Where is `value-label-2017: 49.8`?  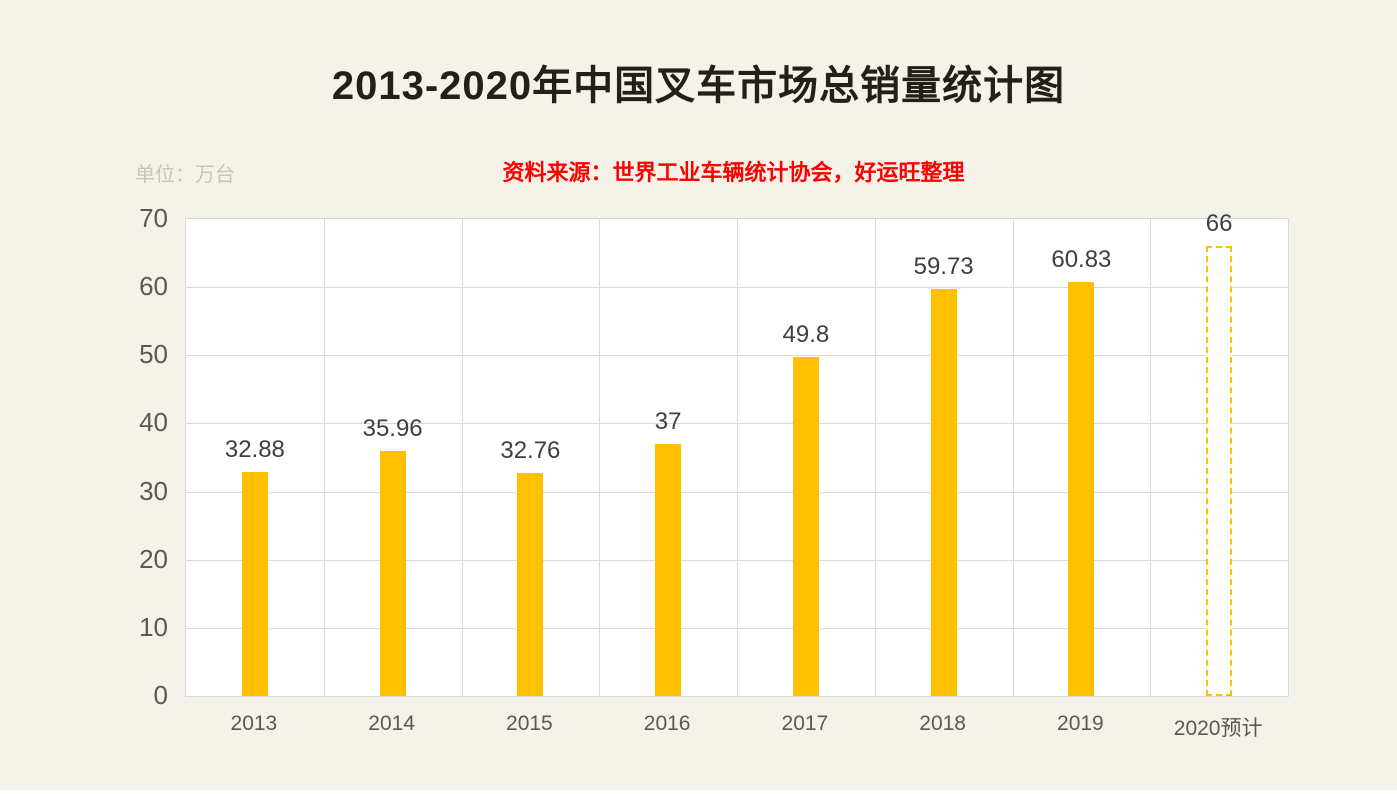
value-label-2017: 49.8 is located at coordinates (806, 334).